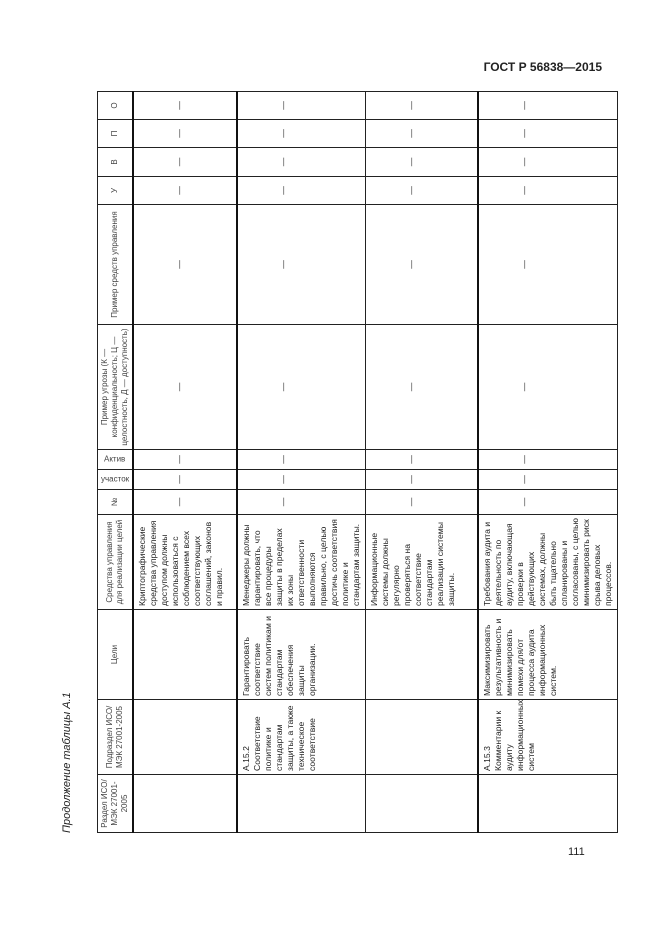 This screenshot has width=661, height=935. What do you see at coordinates (115, 133) in the screenshot?
I see `col-header-p: П` at bounding box center [115, 133].